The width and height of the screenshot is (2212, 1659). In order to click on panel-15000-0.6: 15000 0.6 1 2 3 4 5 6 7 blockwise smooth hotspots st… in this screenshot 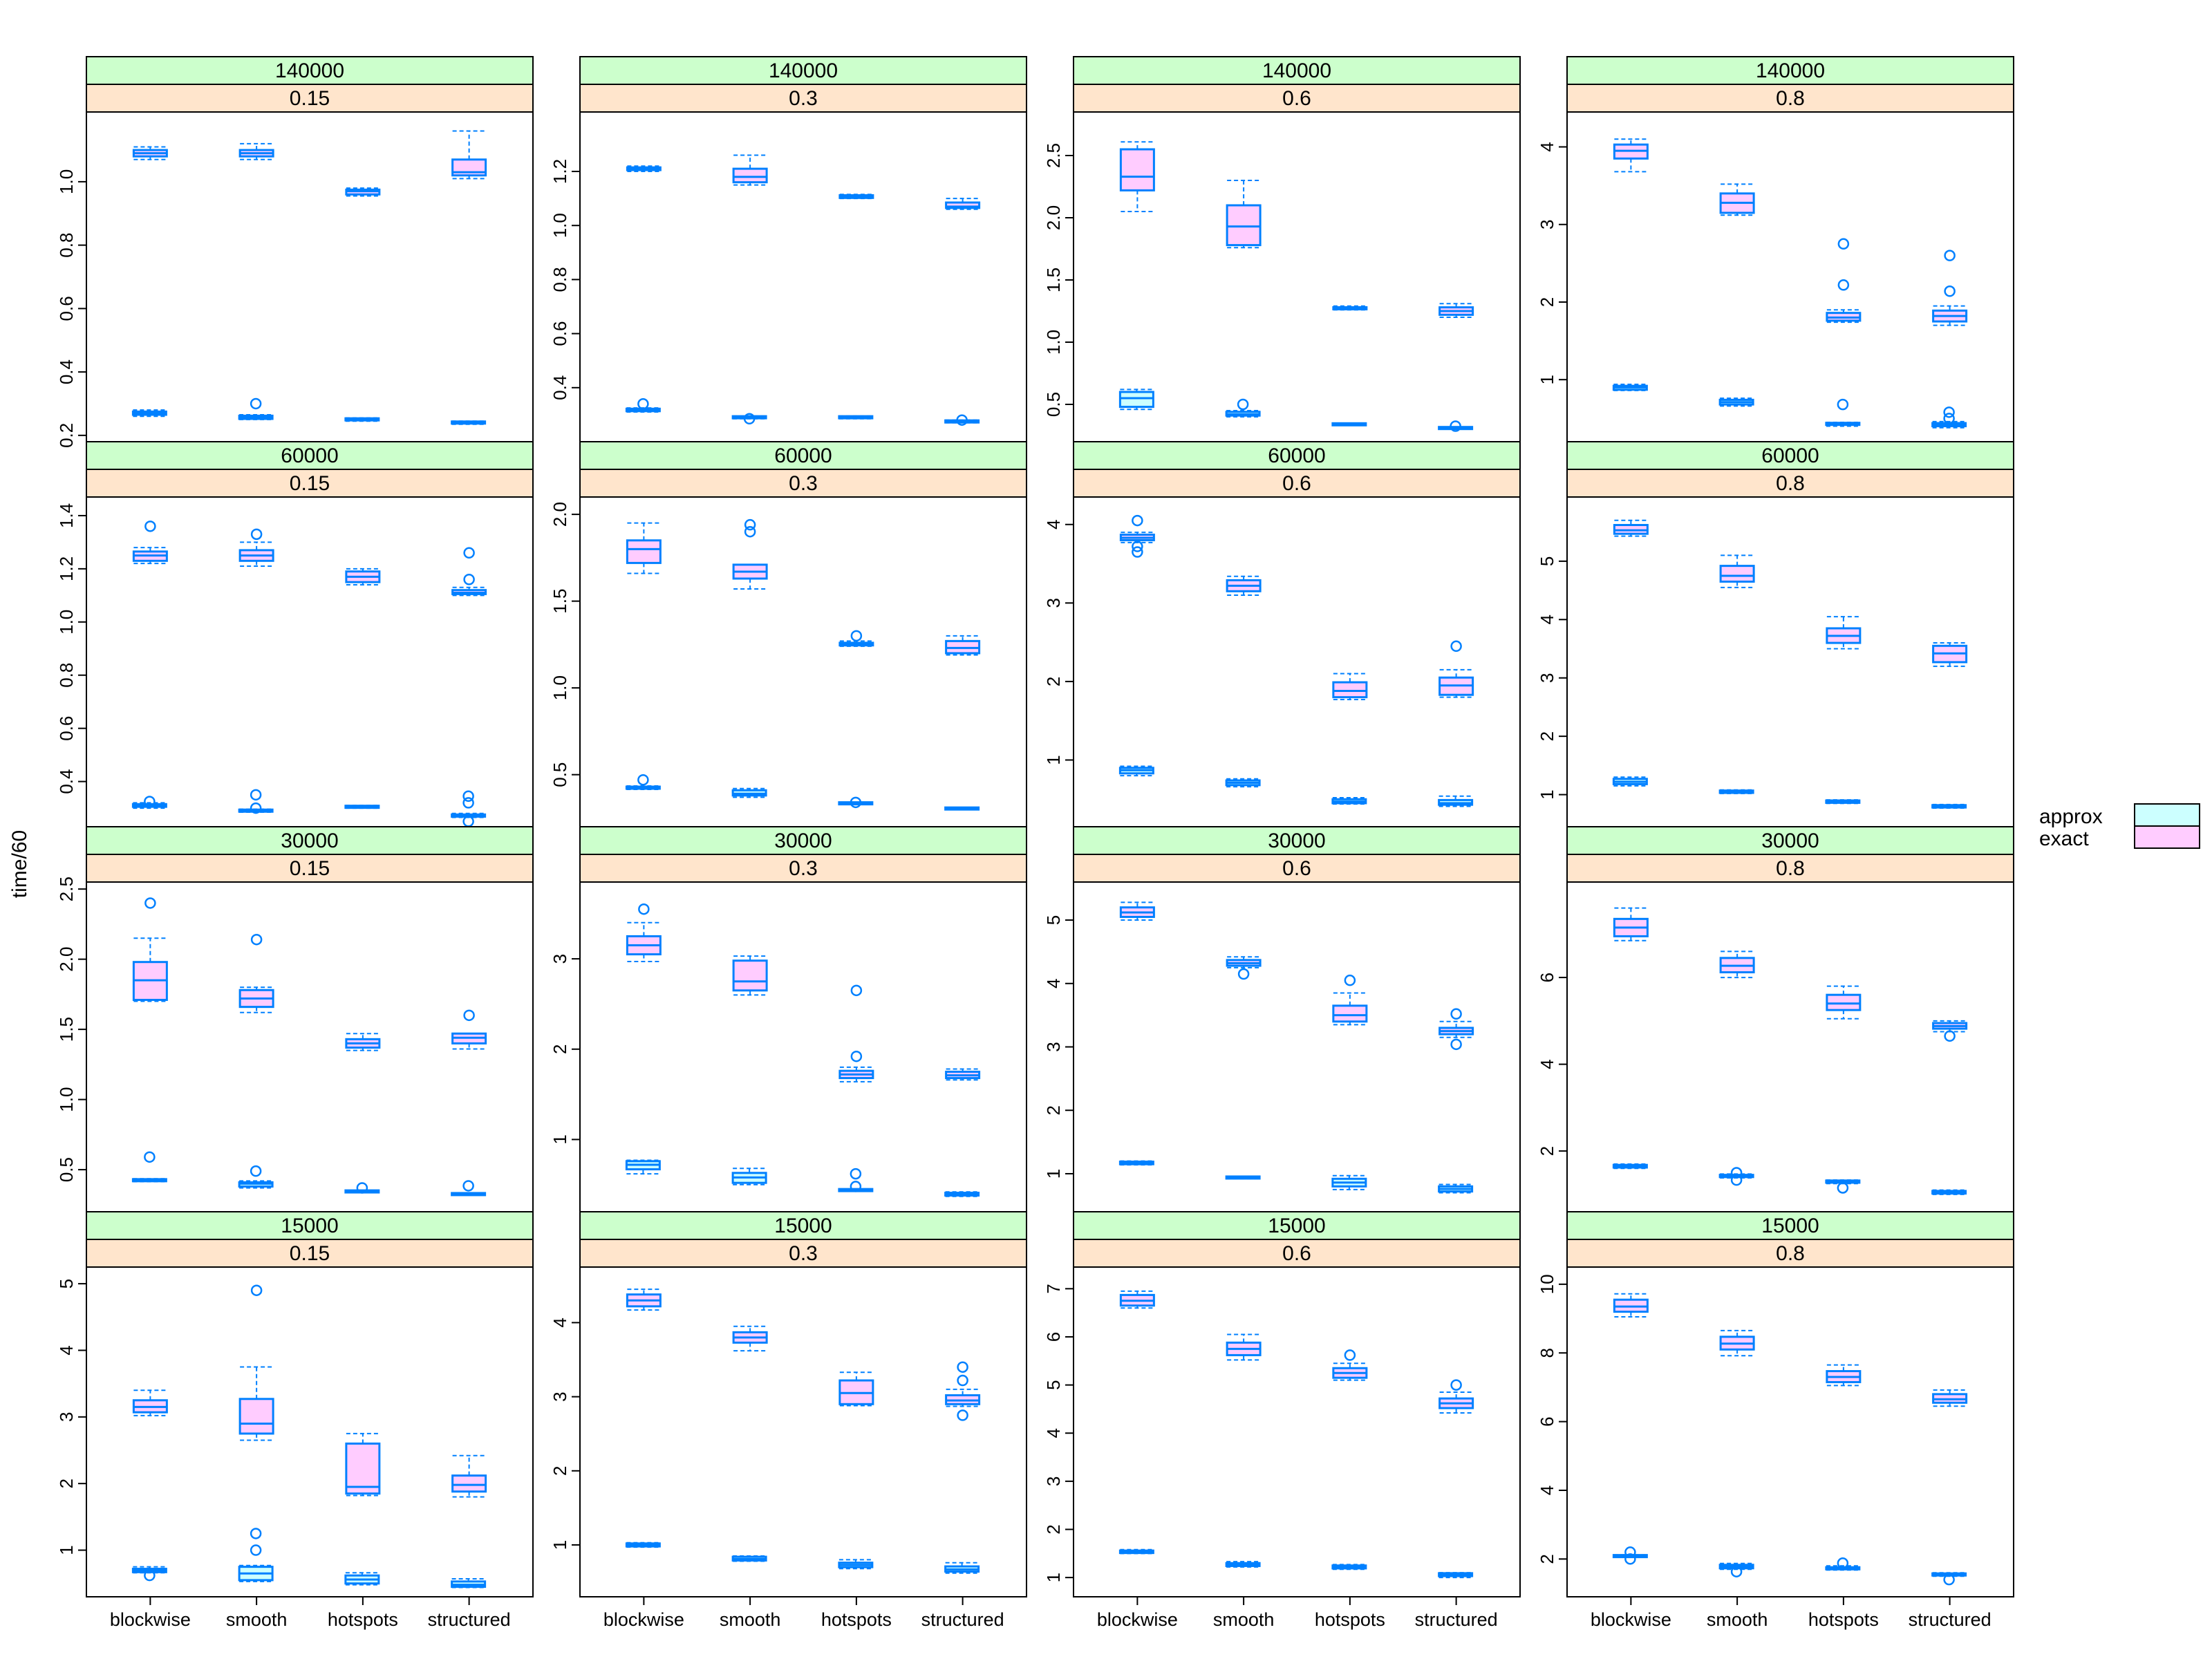, I will do `click(1282, 1420)`.